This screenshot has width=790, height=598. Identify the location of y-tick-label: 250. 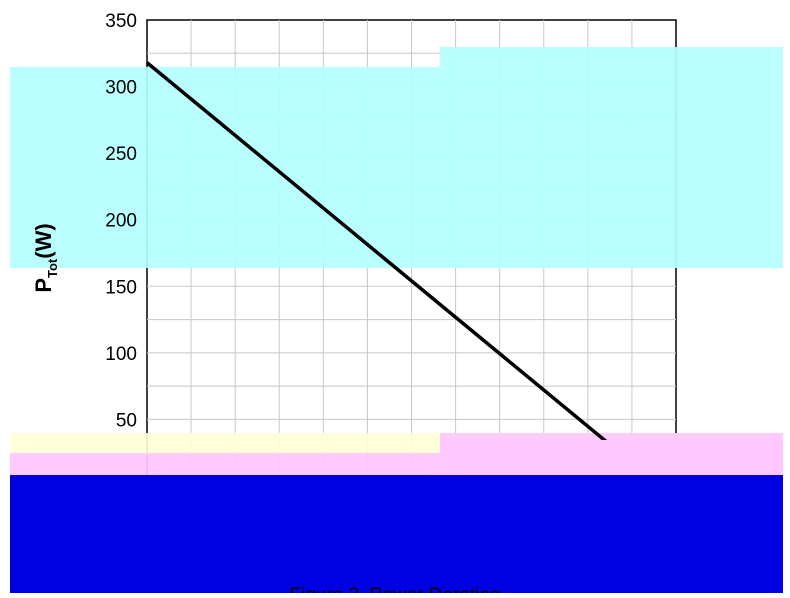
(121, 154).